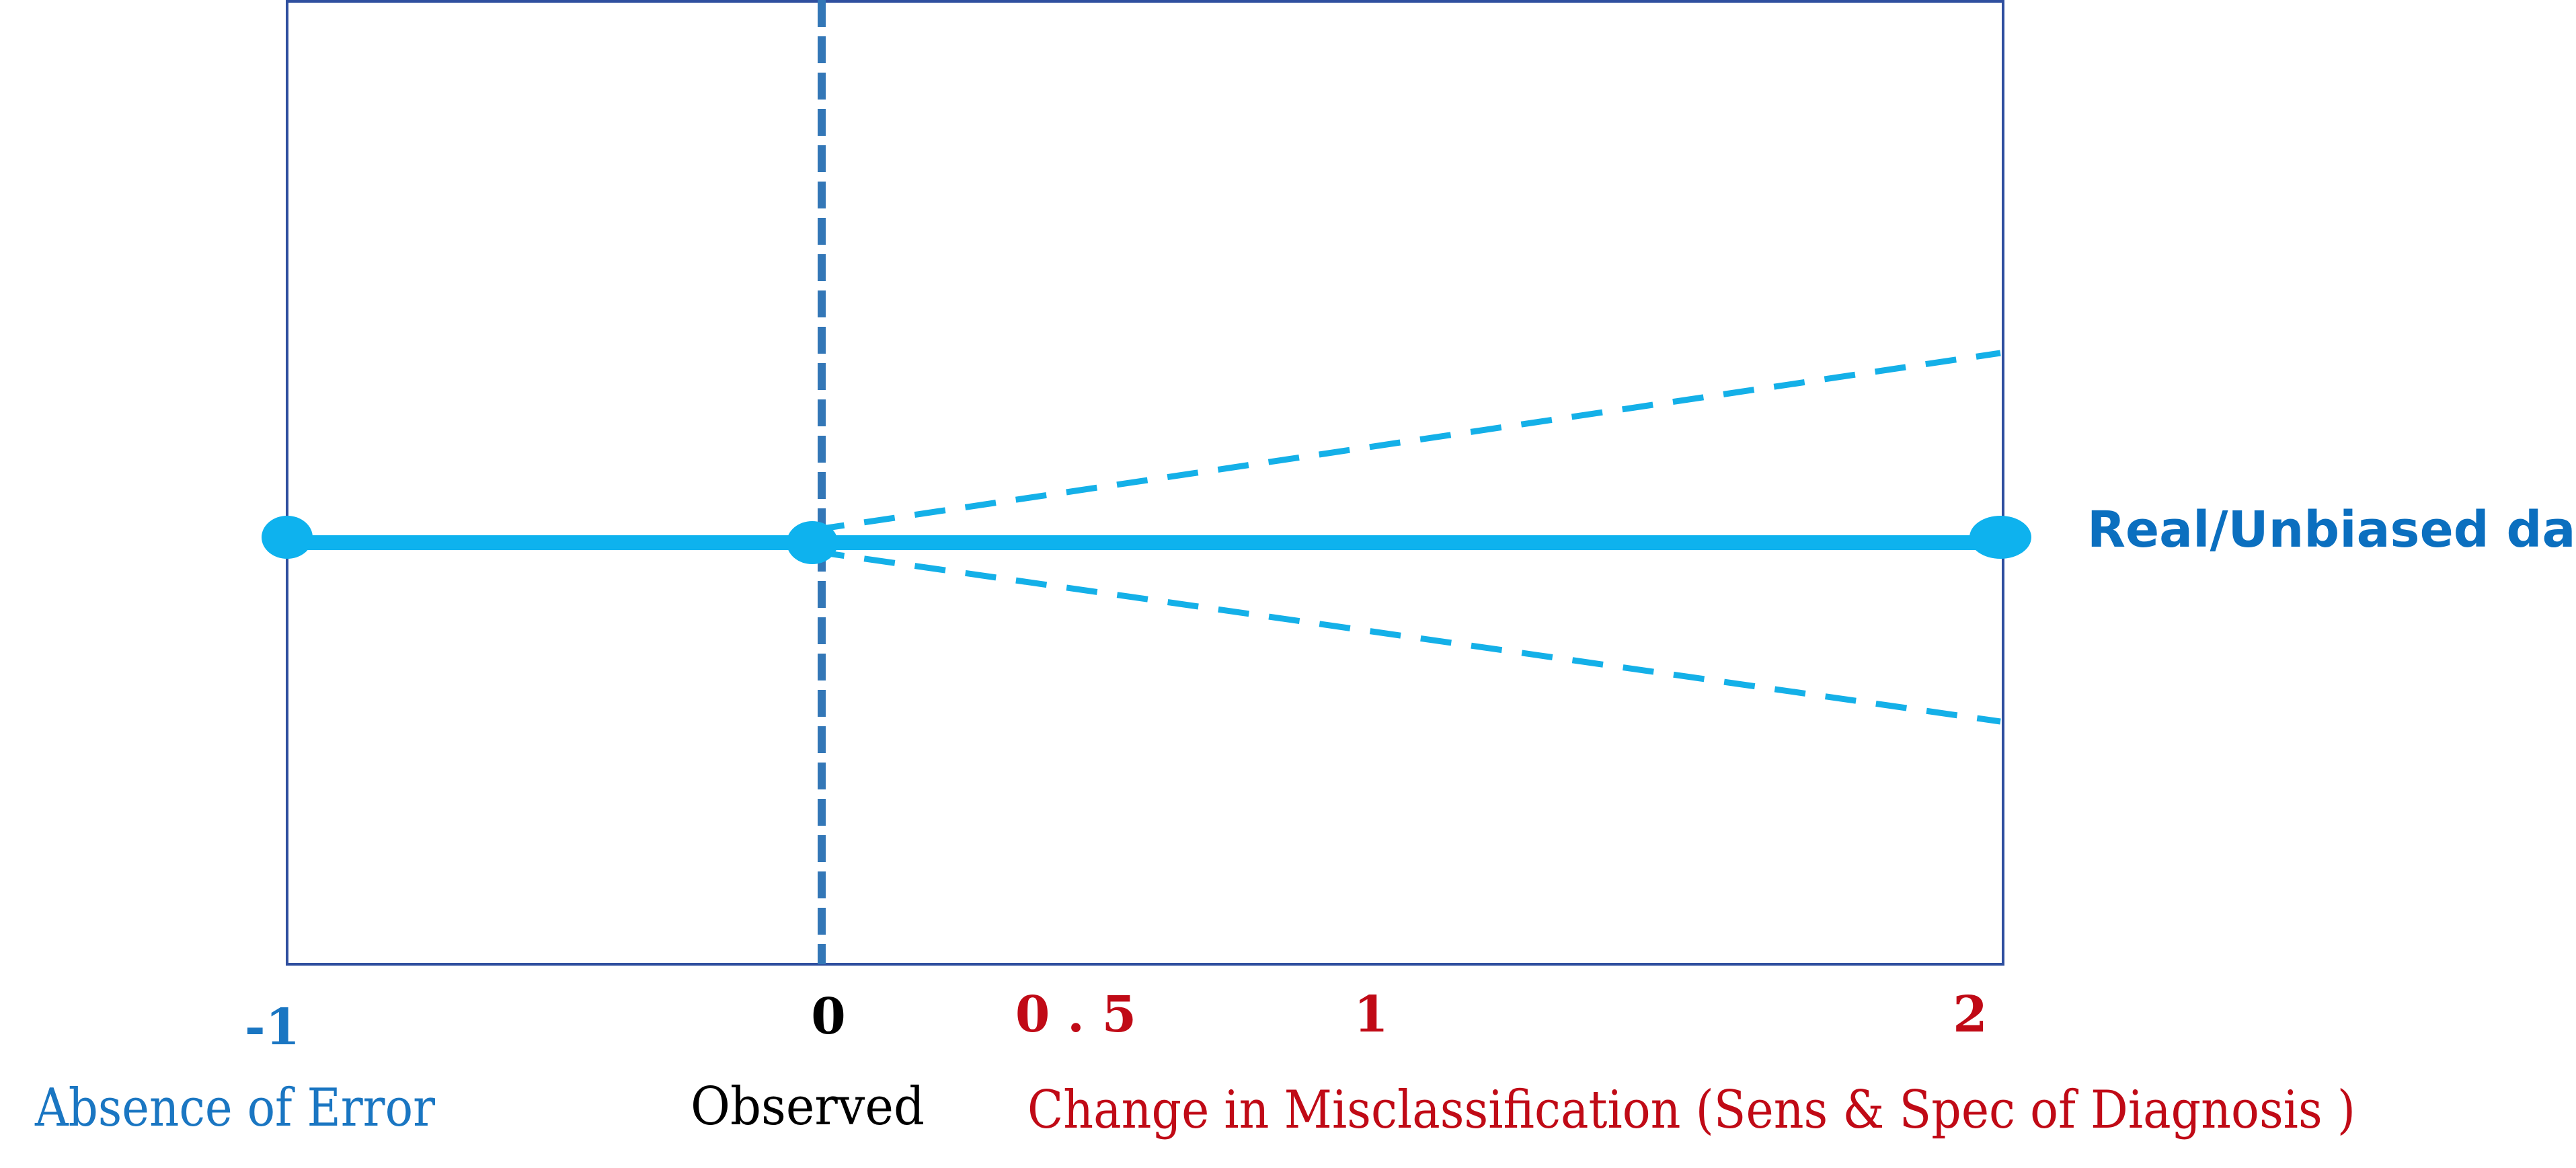 The image size is (2576, 1168). What do you see at coordinates (288, 537) in the screenshot?
I see `left-endpoint-marker` at bounding box center [288, 537].